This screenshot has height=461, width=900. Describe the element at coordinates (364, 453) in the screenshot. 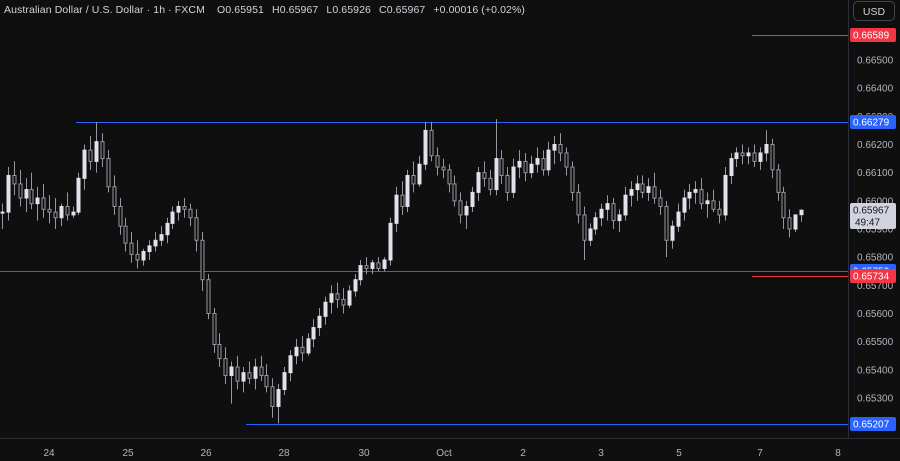

I see `time-tick-label: 30` at that location.